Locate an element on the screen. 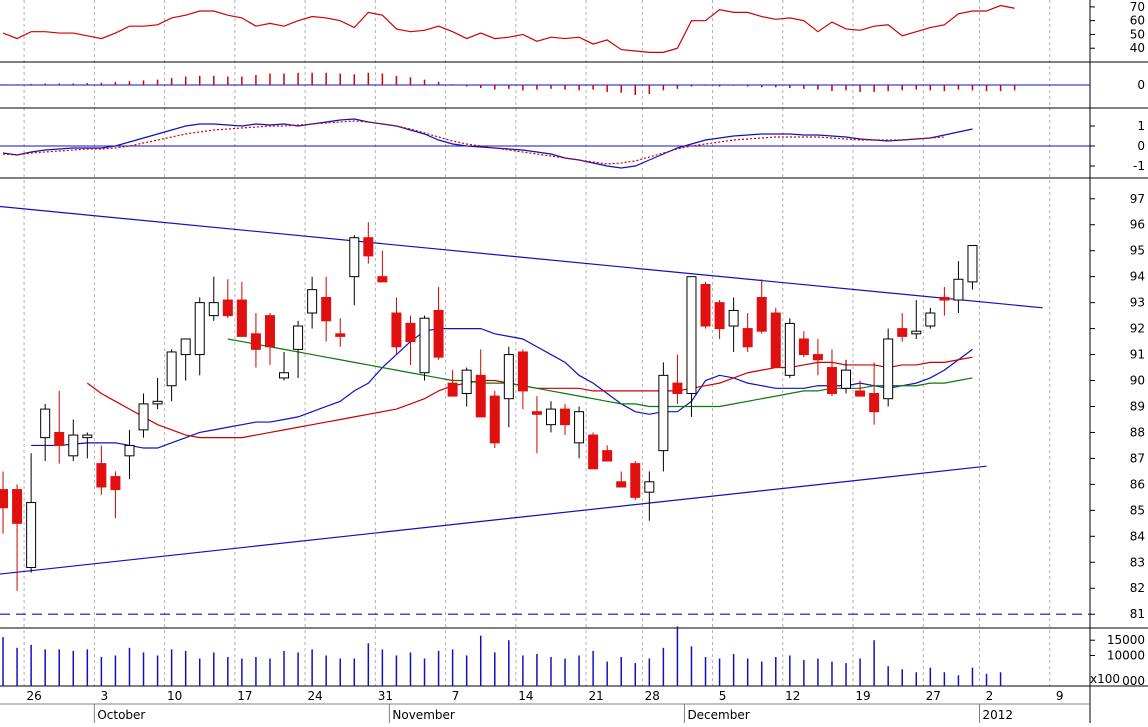  resistance-trendline is located at coordinates (521, 257).